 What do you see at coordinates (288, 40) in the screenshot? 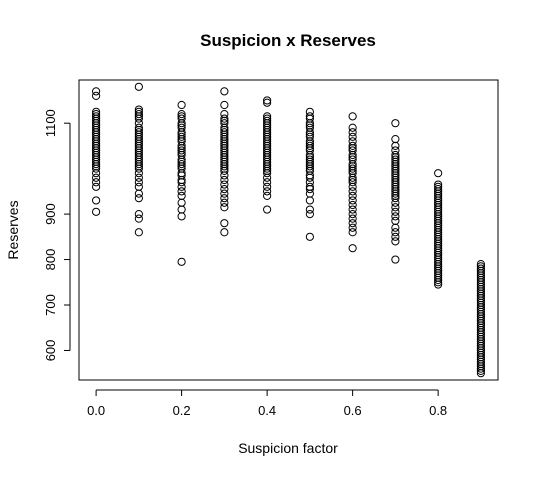
I see `chart-title: Suspicion x Reserves` at bounding box center [288, 40].